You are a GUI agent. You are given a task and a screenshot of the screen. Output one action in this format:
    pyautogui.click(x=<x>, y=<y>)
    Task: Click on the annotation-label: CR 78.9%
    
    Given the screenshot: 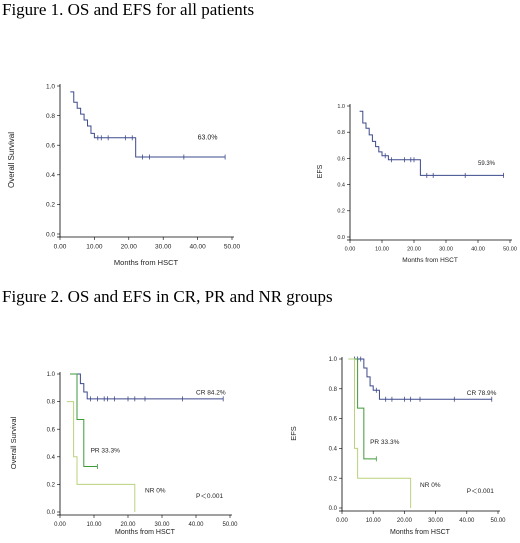 What is the action you would take?
    pyautogui.click(x=482, y=393)
    